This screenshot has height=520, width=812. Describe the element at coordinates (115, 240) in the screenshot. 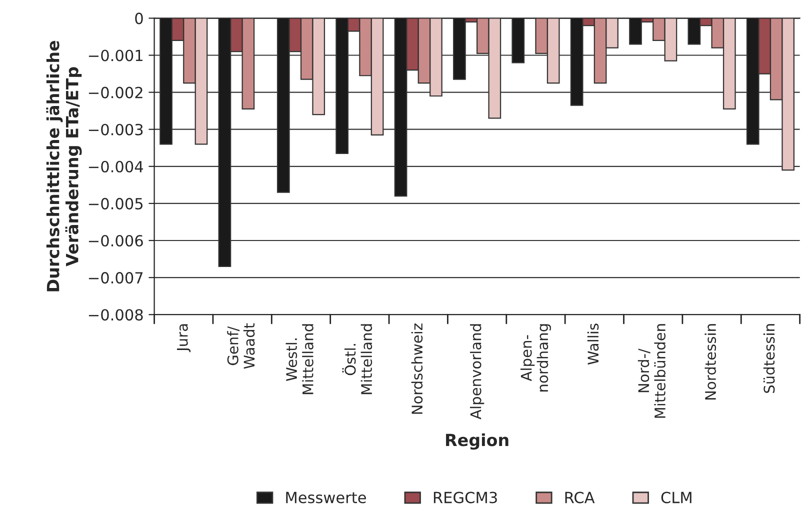

I see `y-tick-label: −0.006` at that location.